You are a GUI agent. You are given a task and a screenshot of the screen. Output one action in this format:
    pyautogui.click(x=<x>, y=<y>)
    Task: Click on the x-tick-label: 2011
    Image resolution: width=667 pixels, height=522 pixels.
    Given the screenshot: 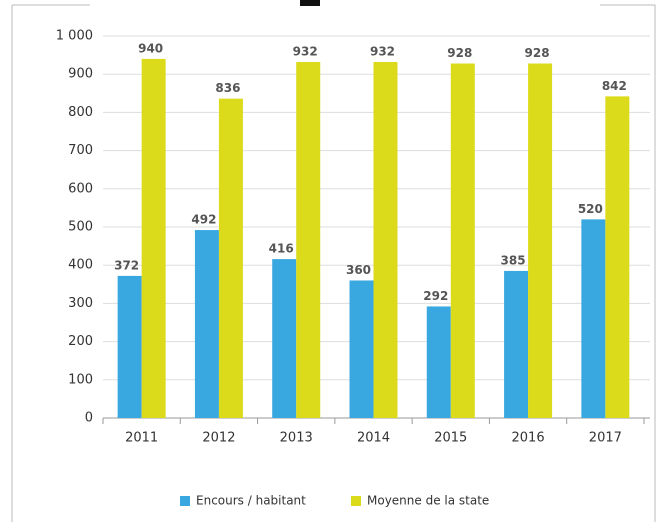 What is the action you would take?
    pyautogui.click(x=141, y=438)
    